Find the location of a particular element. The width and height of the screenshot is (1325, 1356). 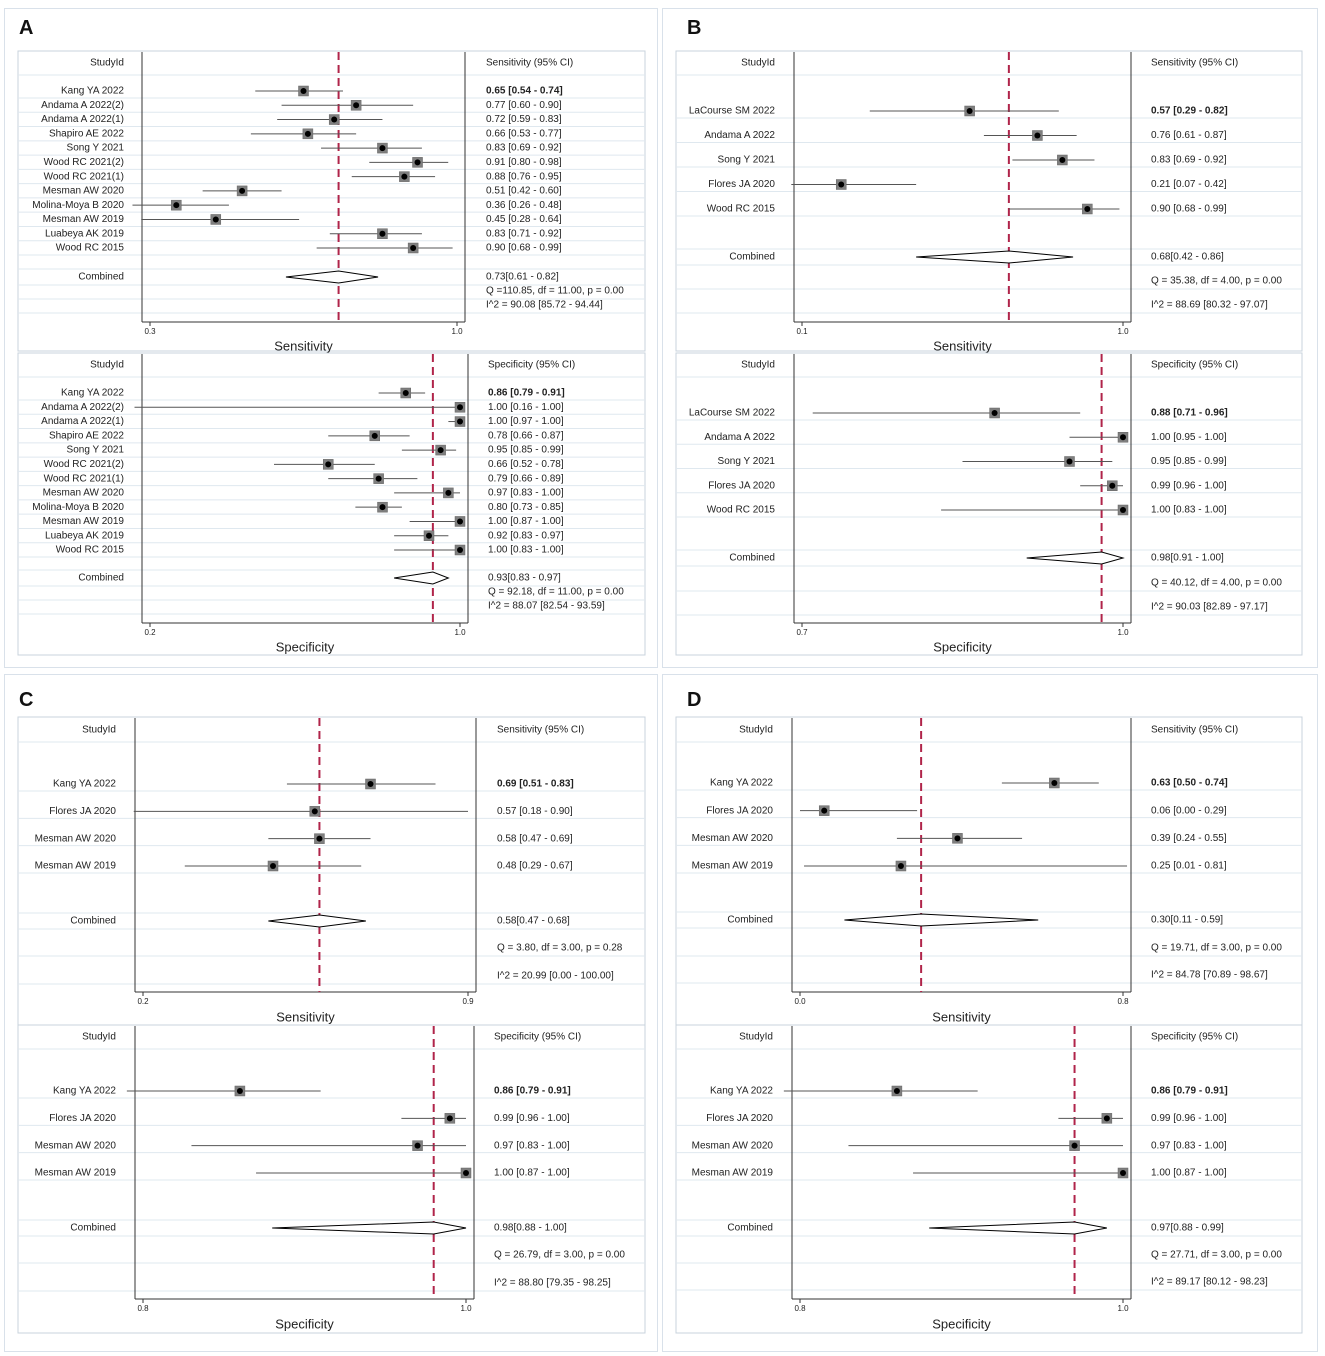

panel-c-letter: C is located at coordinates (26, 700).